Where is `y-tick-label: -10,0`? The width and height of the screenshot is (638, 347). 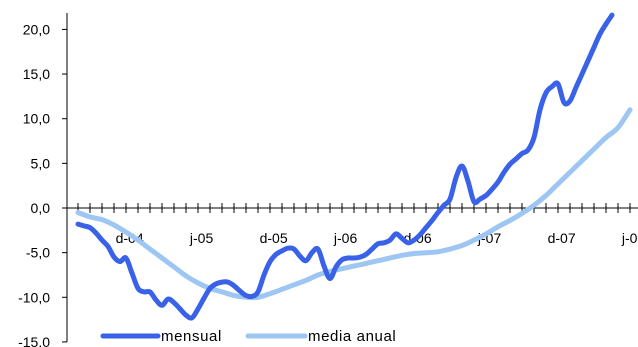
y-tick-label: -10,0 is located at coordinates (34, 297).